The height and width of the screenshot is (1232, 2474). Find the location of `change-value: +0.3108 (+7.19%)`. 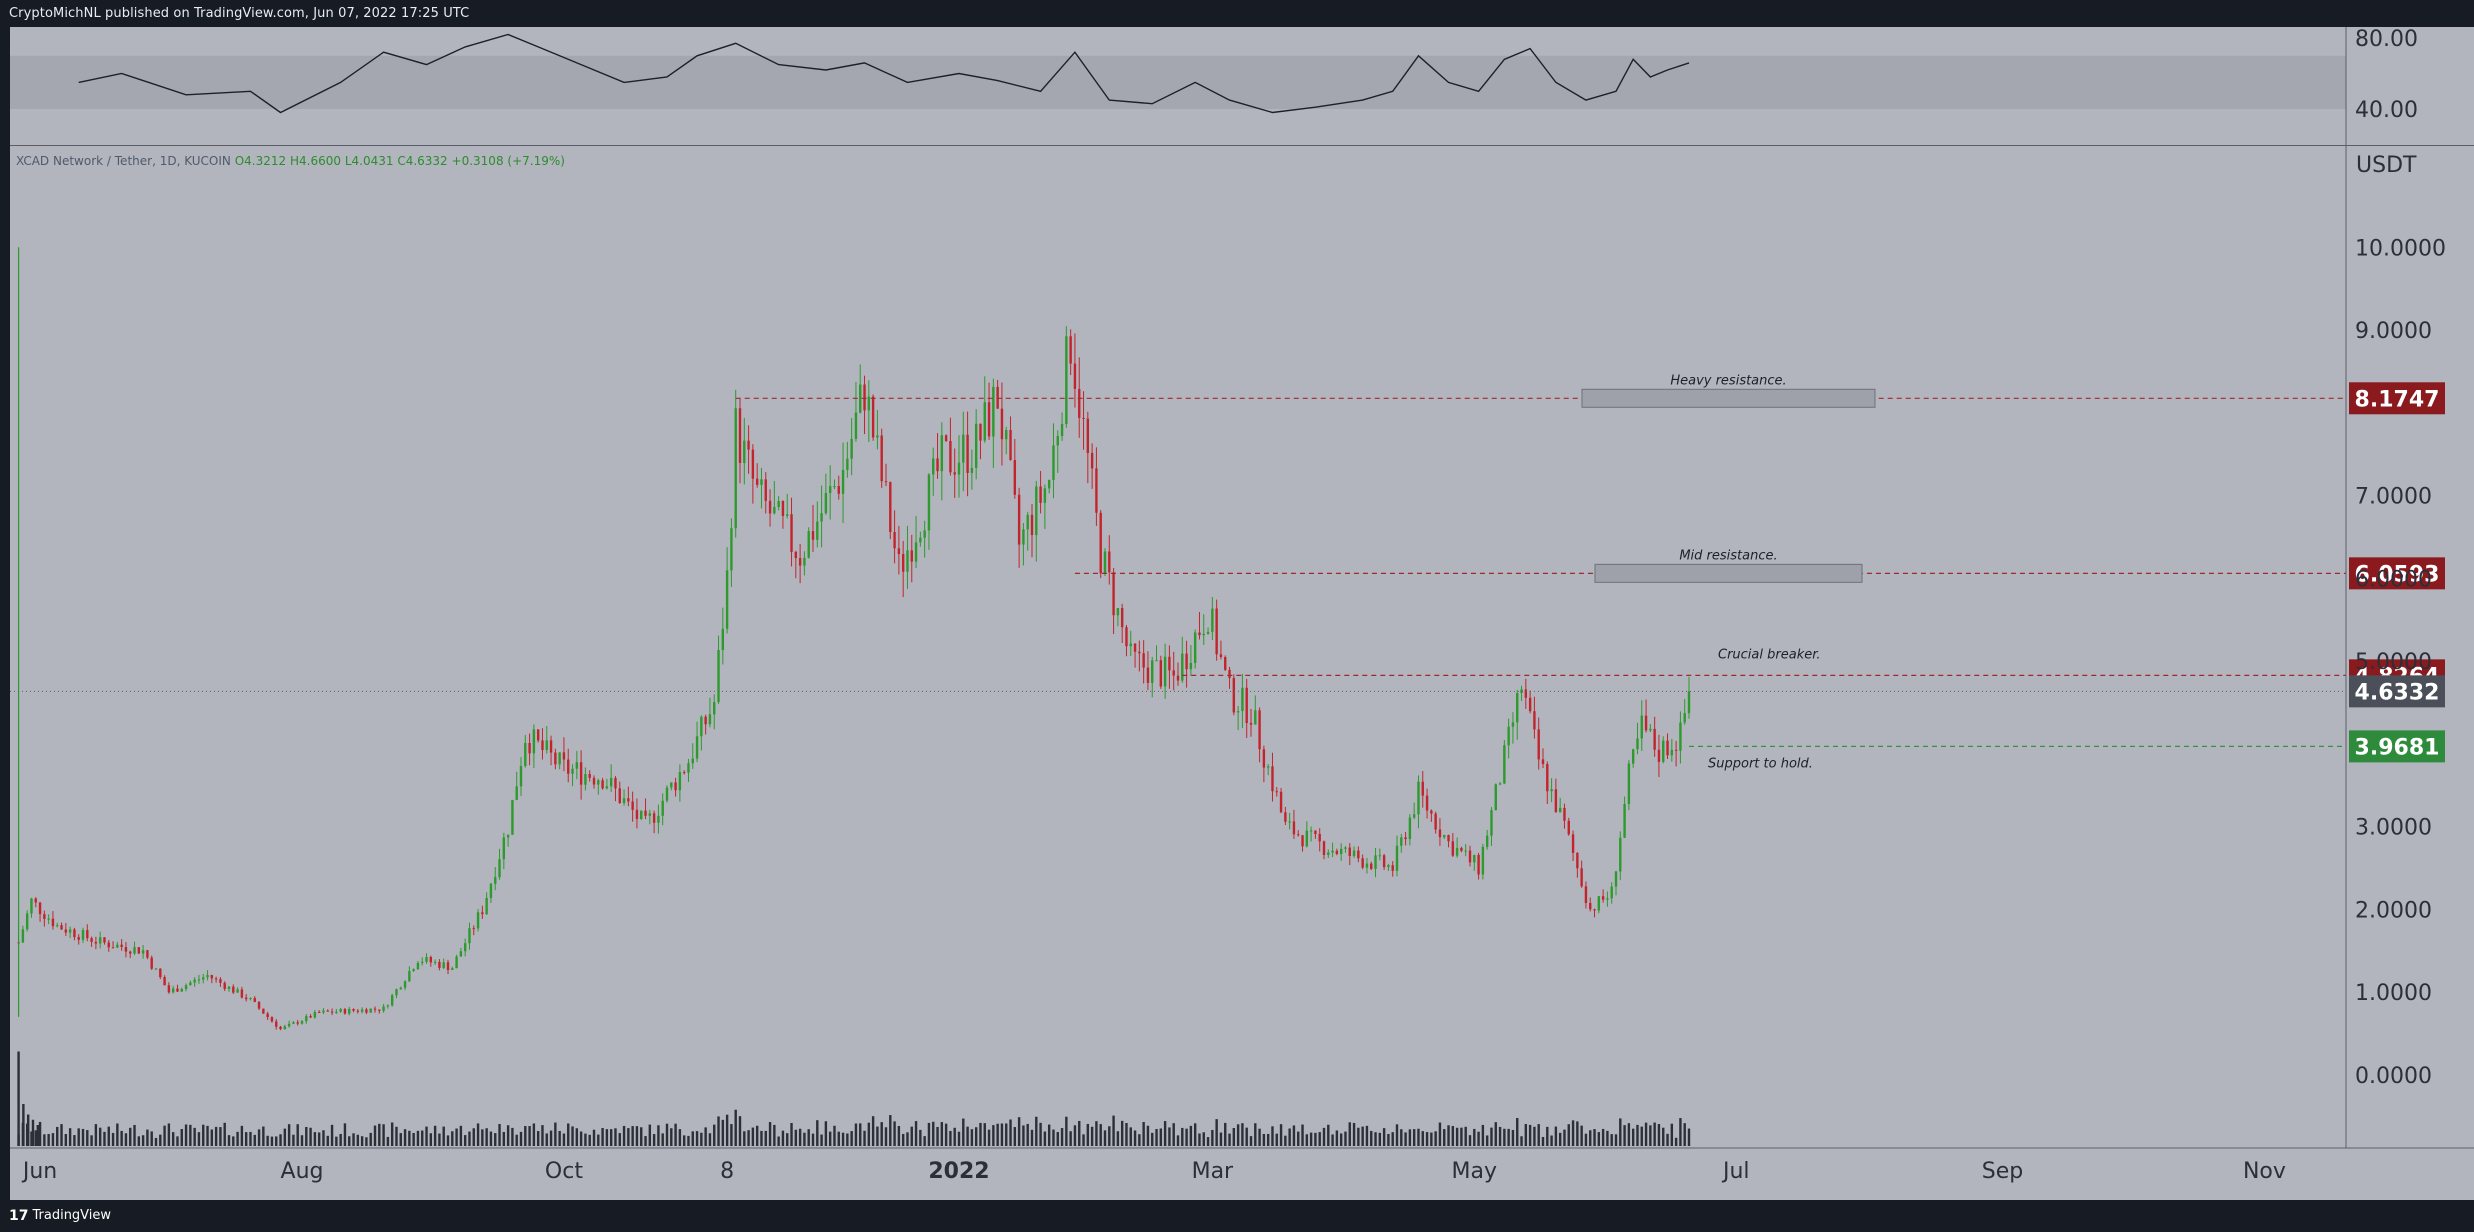

change-value: +0.3108 (+7.19%) is located at coordinates (508, 161).